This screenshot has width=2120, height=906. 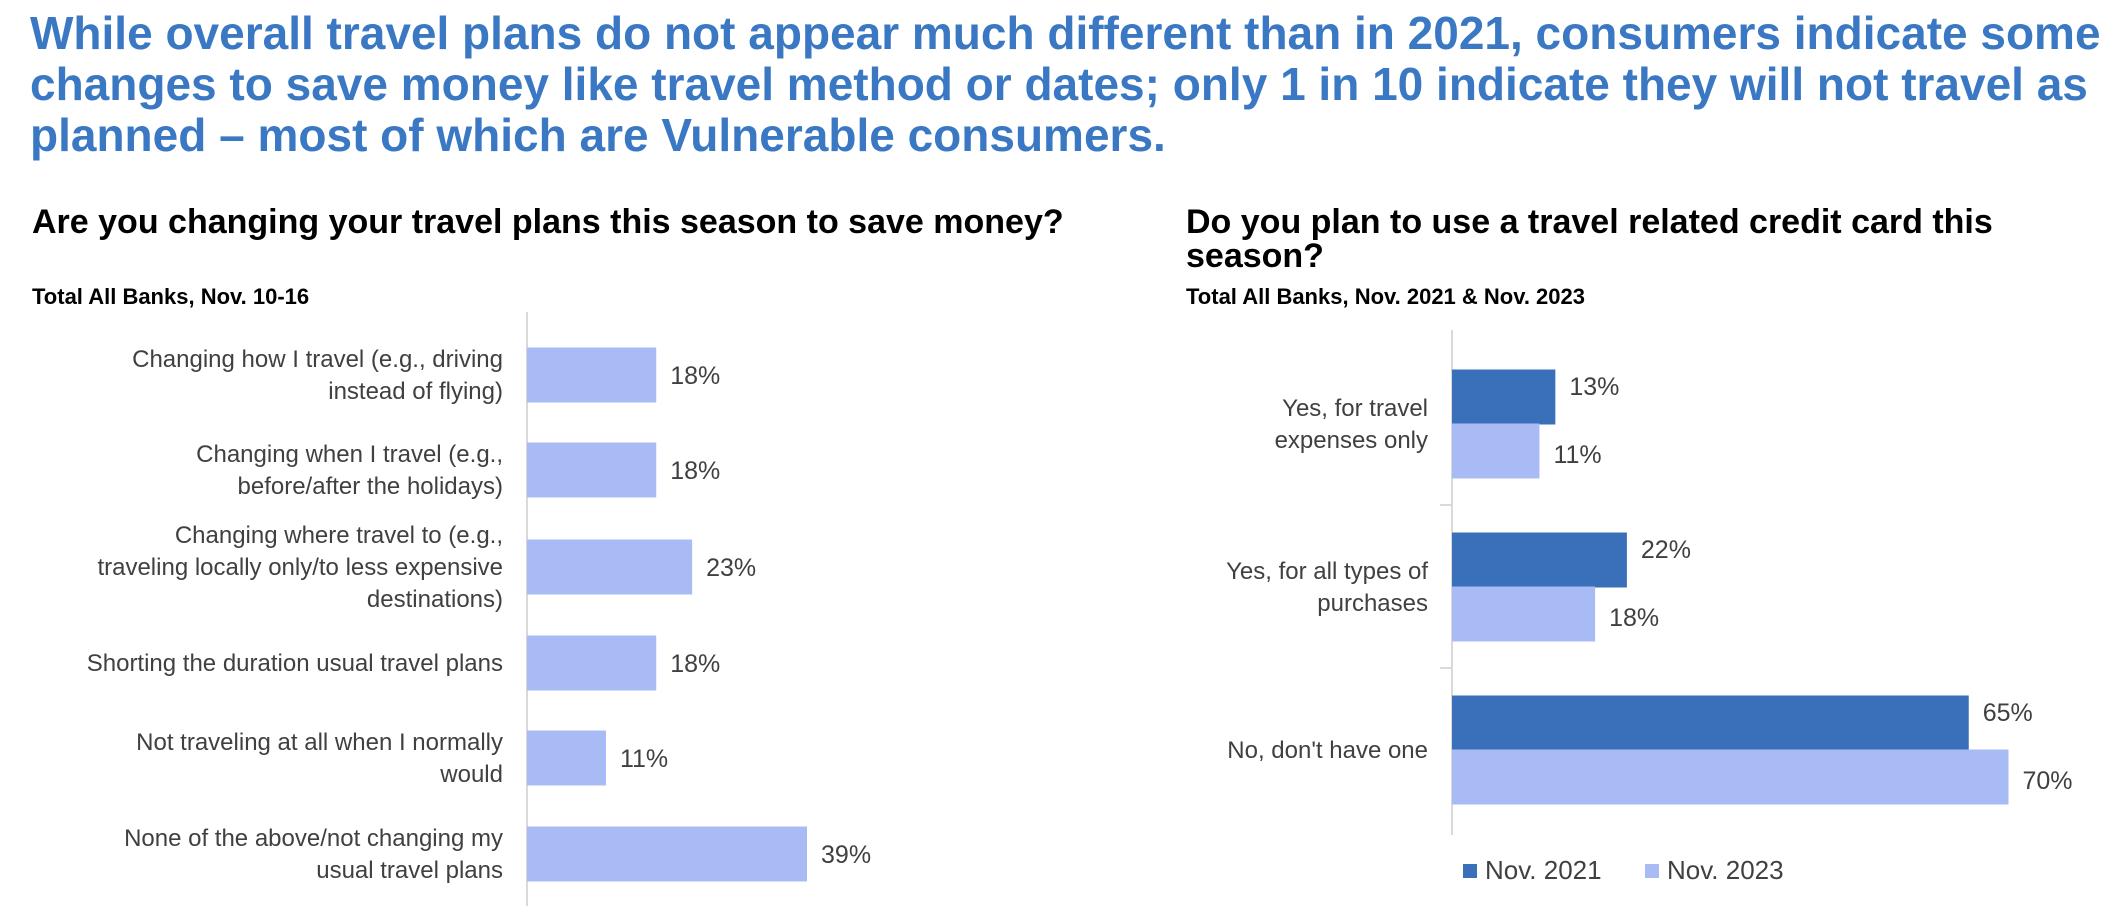 What do you see at coordinates (1543, 870) in the screenshot?
I see `legend-label-1: Nov. 2021` at bounding box center [1543, 870].